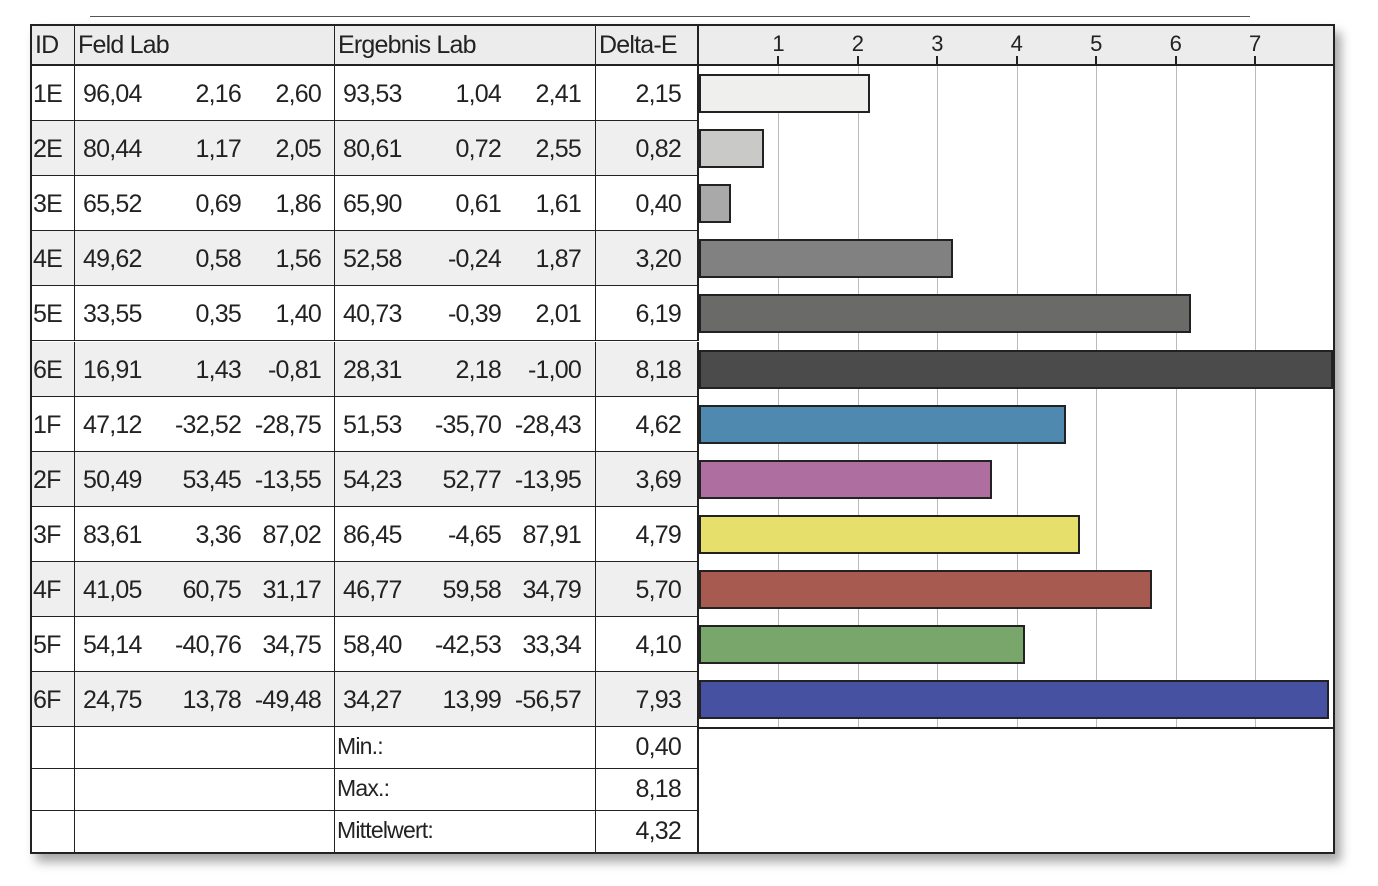  I want to click on row-id: 6E, so click(53, 369).